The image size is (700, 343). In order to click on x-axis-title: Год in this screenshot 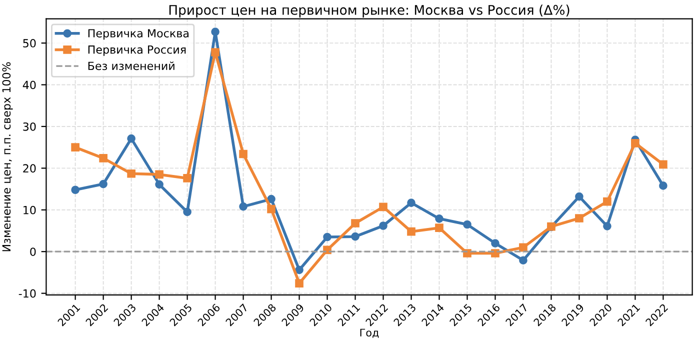, I will do `click(369, 333)`.